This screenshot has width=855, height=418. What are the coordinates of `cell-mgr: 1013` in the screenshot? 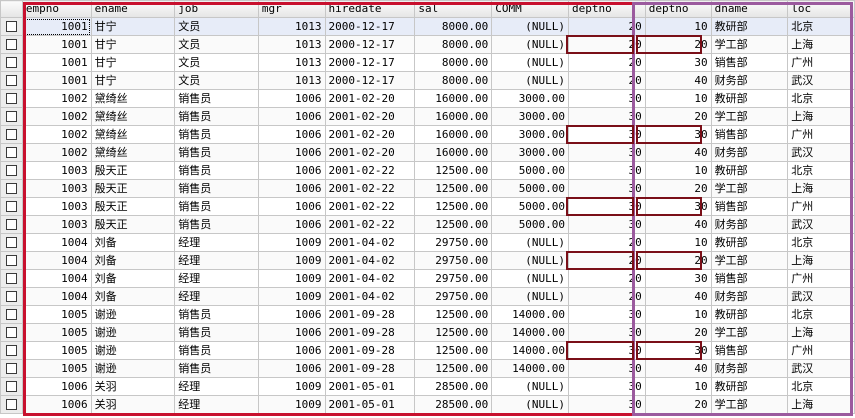 It's located at (291, 80).